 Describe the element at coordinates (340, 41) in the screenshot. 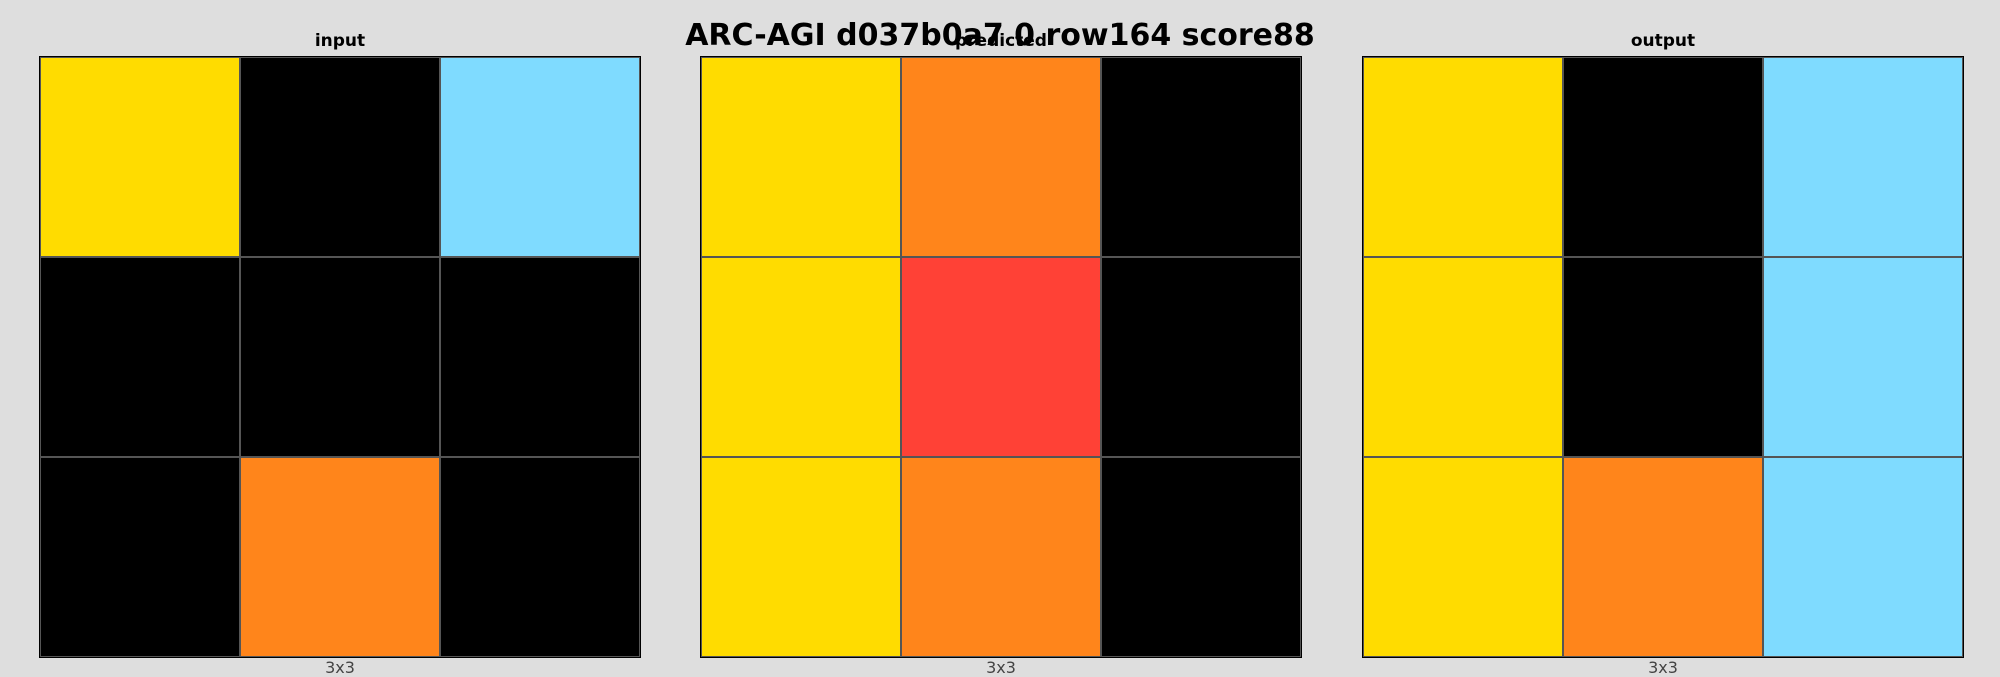

I see `panel-title: input` at that location.